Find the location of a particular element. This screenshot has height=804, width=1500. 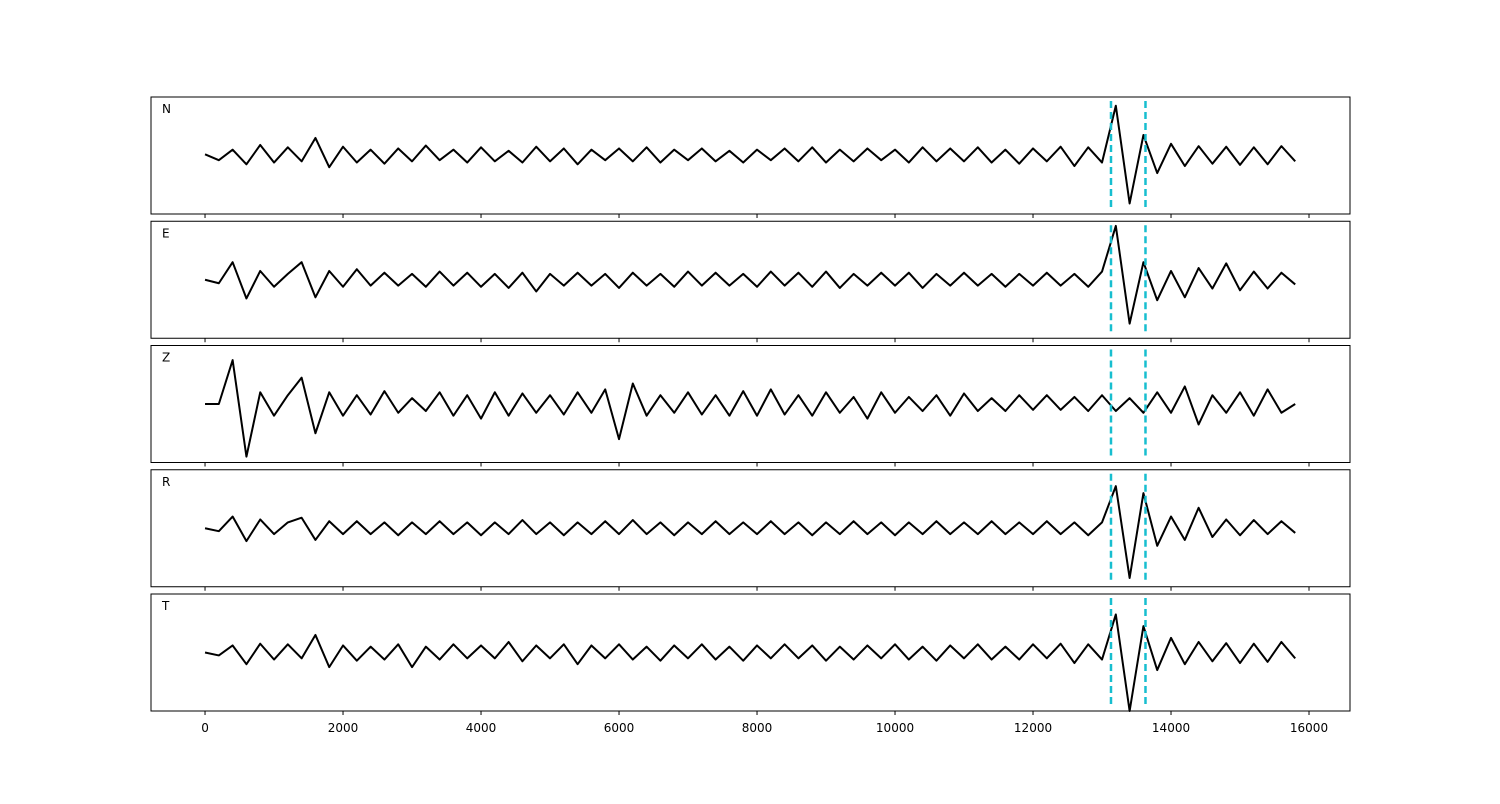

x-tick-label: 14000 is located at coordinates (1171, 728).